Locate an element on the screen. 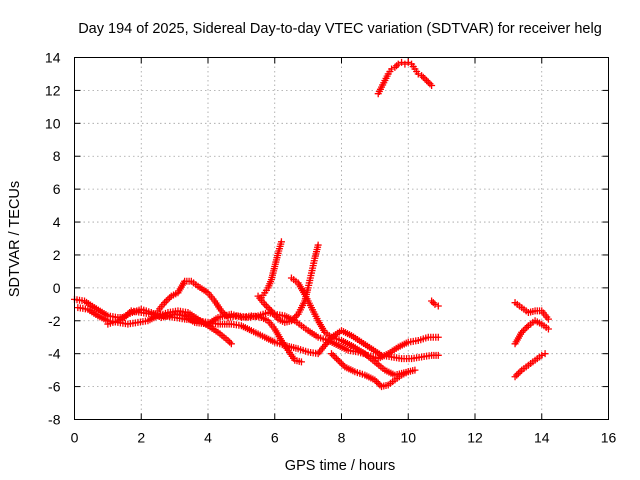 The height and width of the screenshot is (480, 640). x-tick-label: 2 is located at coordinates (141, 438).